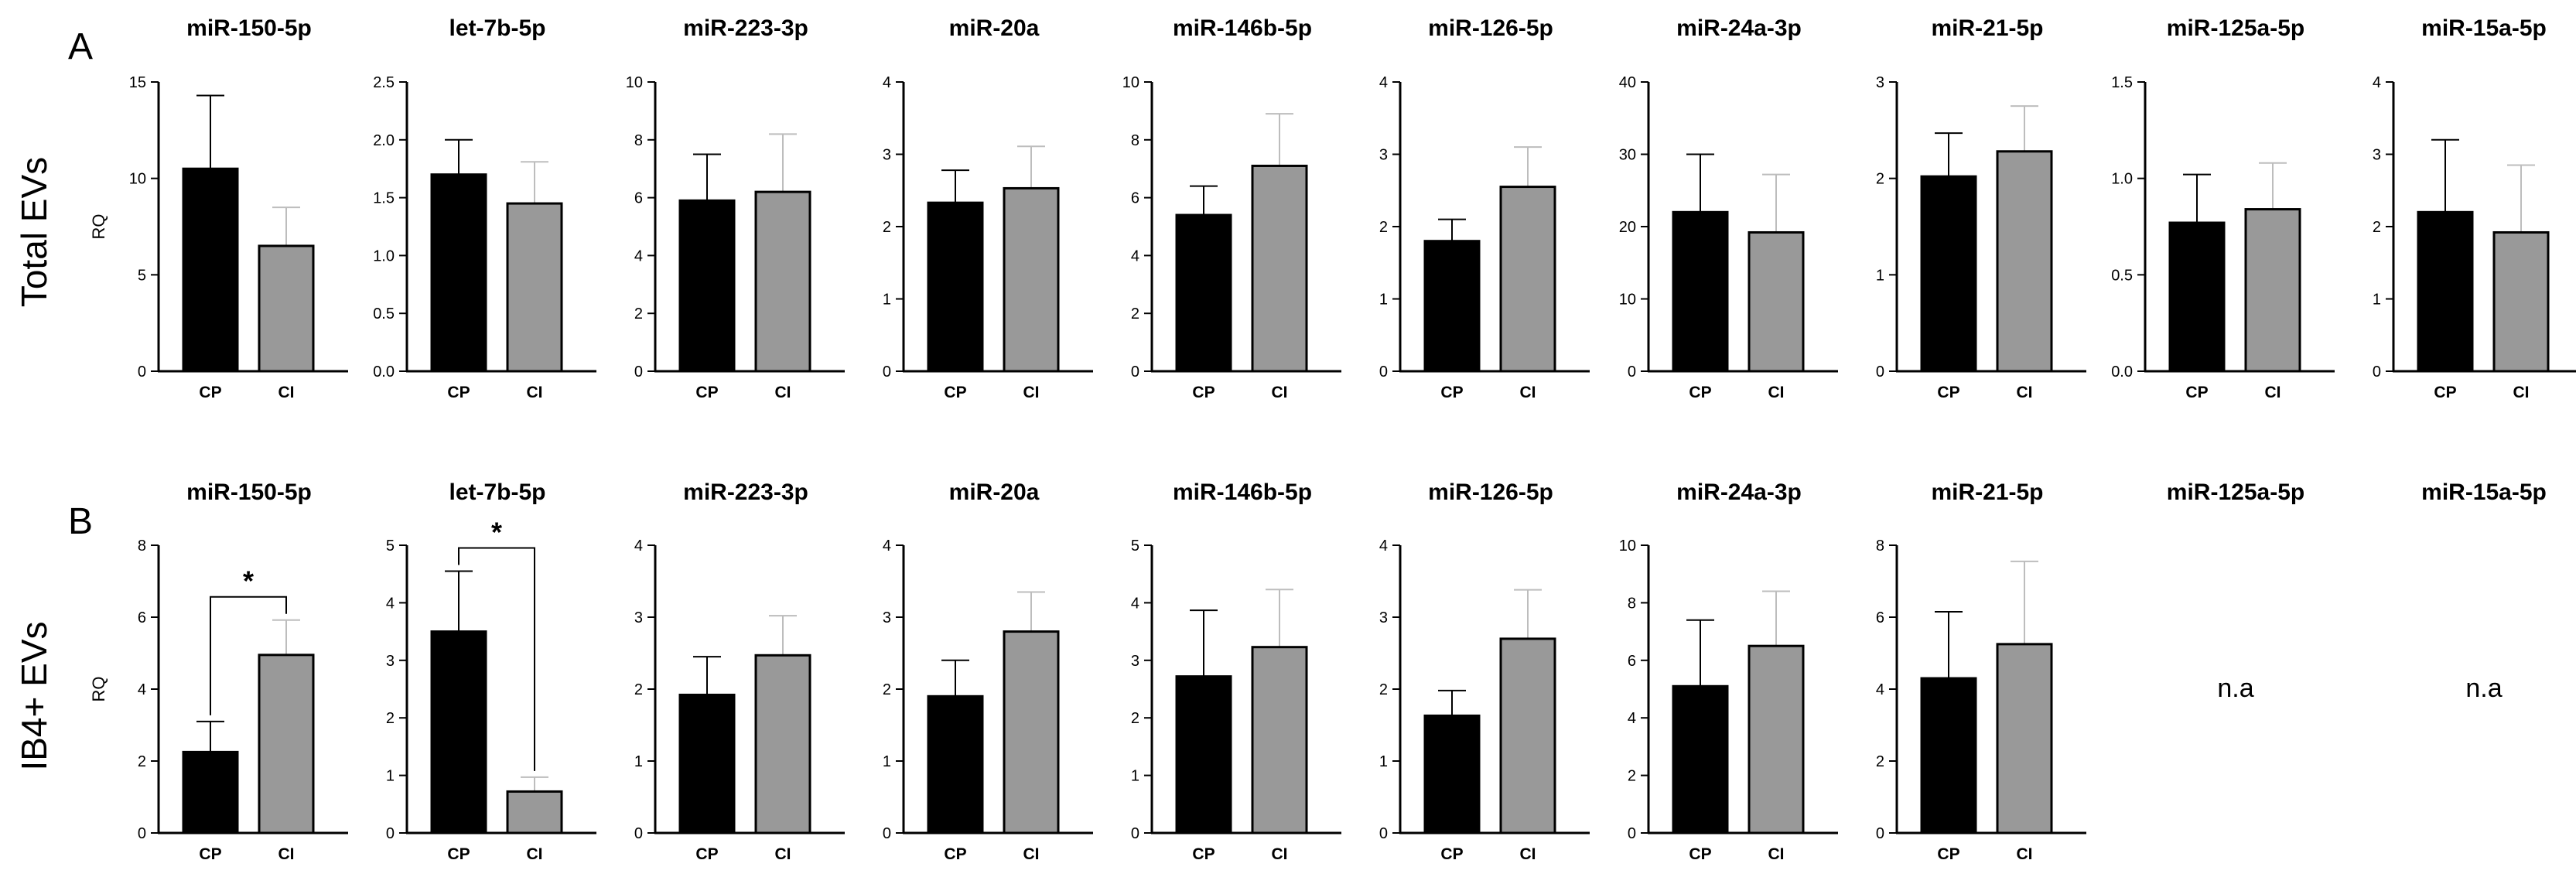 The height and width of the screenshot is (884, 2576). Describe the element at coordinates (485, 208) in the screenshot. I see `chart-a-let-7b-5p: let-7b-5p 0.0 0.5 1.0 1.5 2.0 2.5 CP CI` at that location.